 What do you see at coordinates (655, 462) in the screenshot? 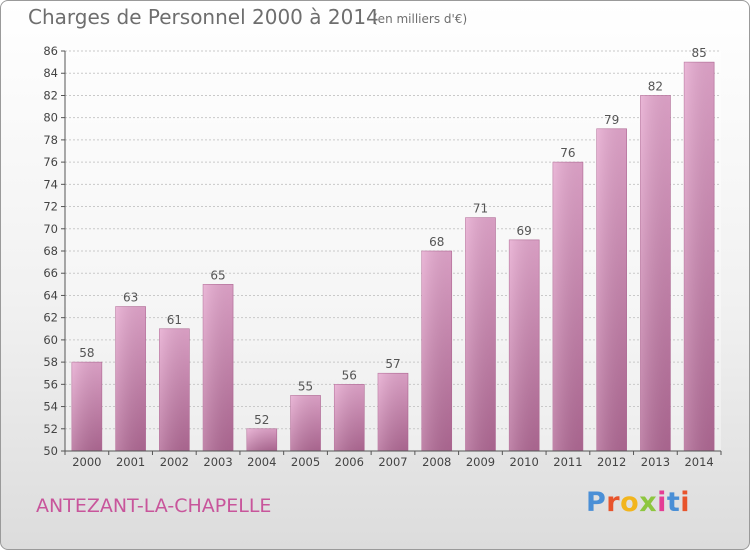
I see `x-tick-label: 2013` at bounding box center [655, 462].